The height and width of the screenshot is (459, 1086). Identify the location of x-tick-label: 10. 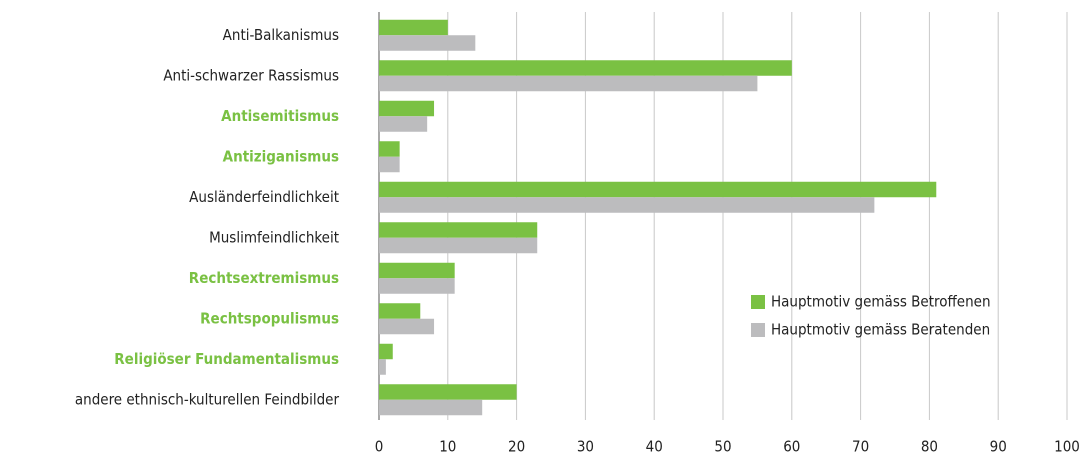
(447, 447).